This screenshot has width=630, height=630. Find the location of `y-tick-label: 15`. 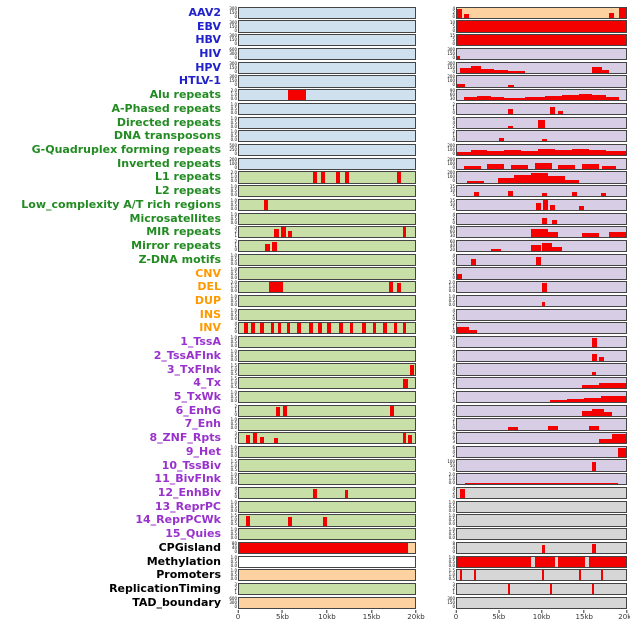

y-tick-label: 15 is located at coordinates (452, 200).